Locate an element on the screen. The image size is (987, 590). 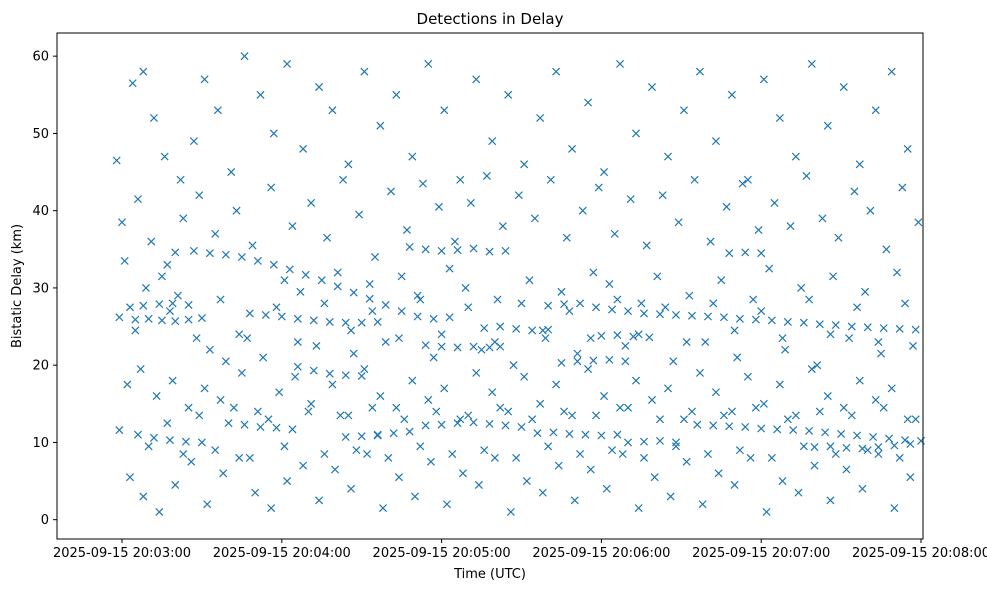
y-tick-label: 50 is located at coordinates (40, 134).